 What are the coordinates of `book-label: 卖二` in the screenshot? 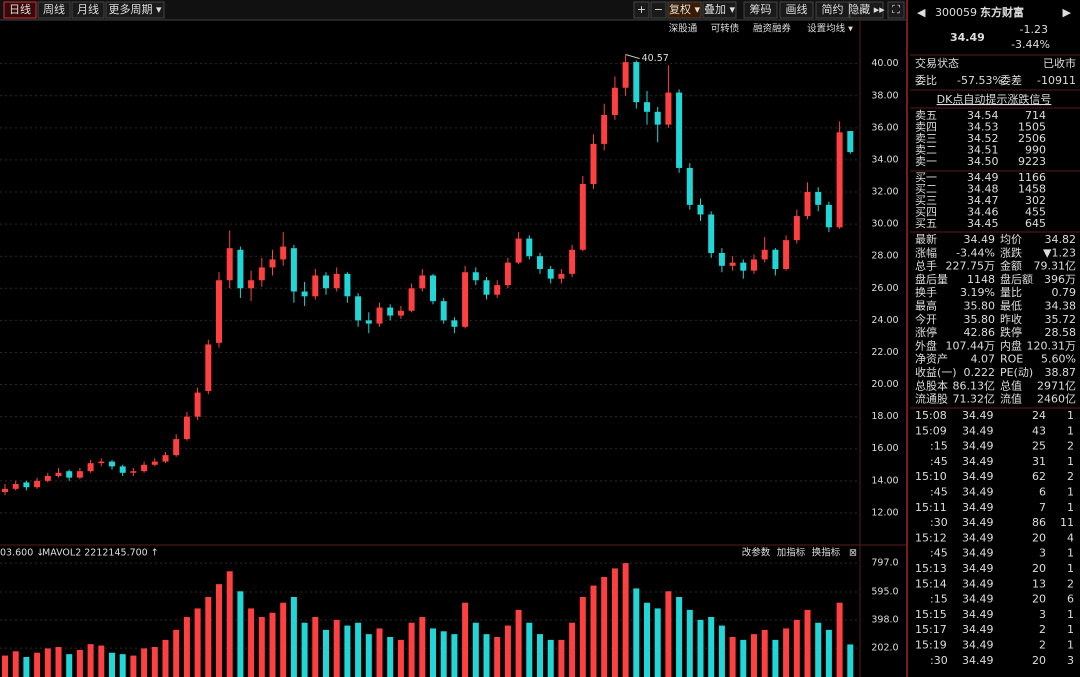 It's located at (926, 150).